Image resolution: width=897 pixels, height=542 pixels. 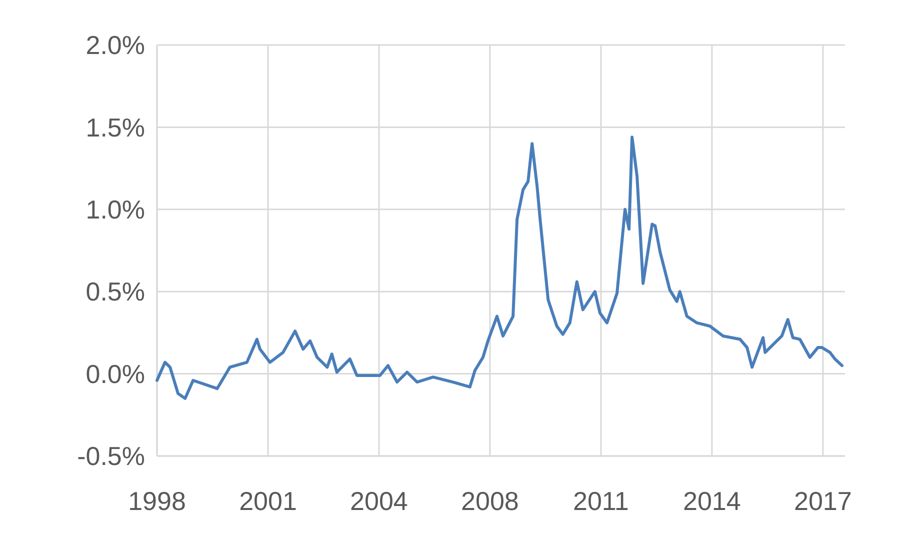 I want to click on x-tick-label: 2008, so click(x=490, y=501).